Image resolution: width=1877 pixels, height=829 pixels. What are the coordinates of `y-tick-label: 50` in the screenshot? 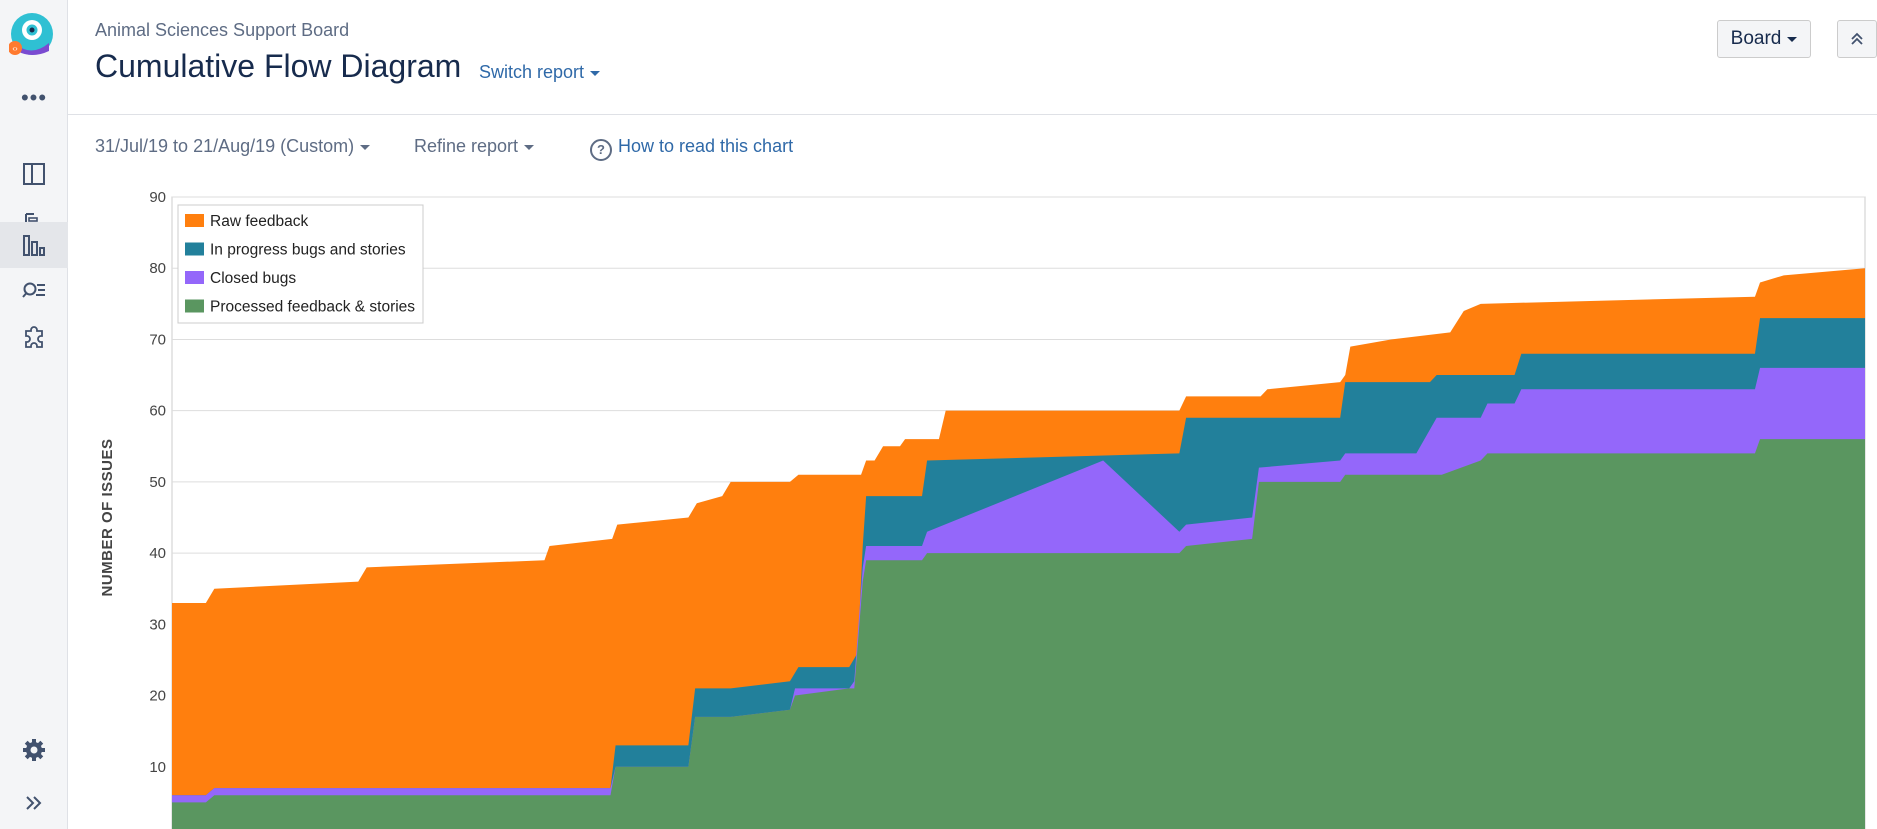 It's located at (157, 482).